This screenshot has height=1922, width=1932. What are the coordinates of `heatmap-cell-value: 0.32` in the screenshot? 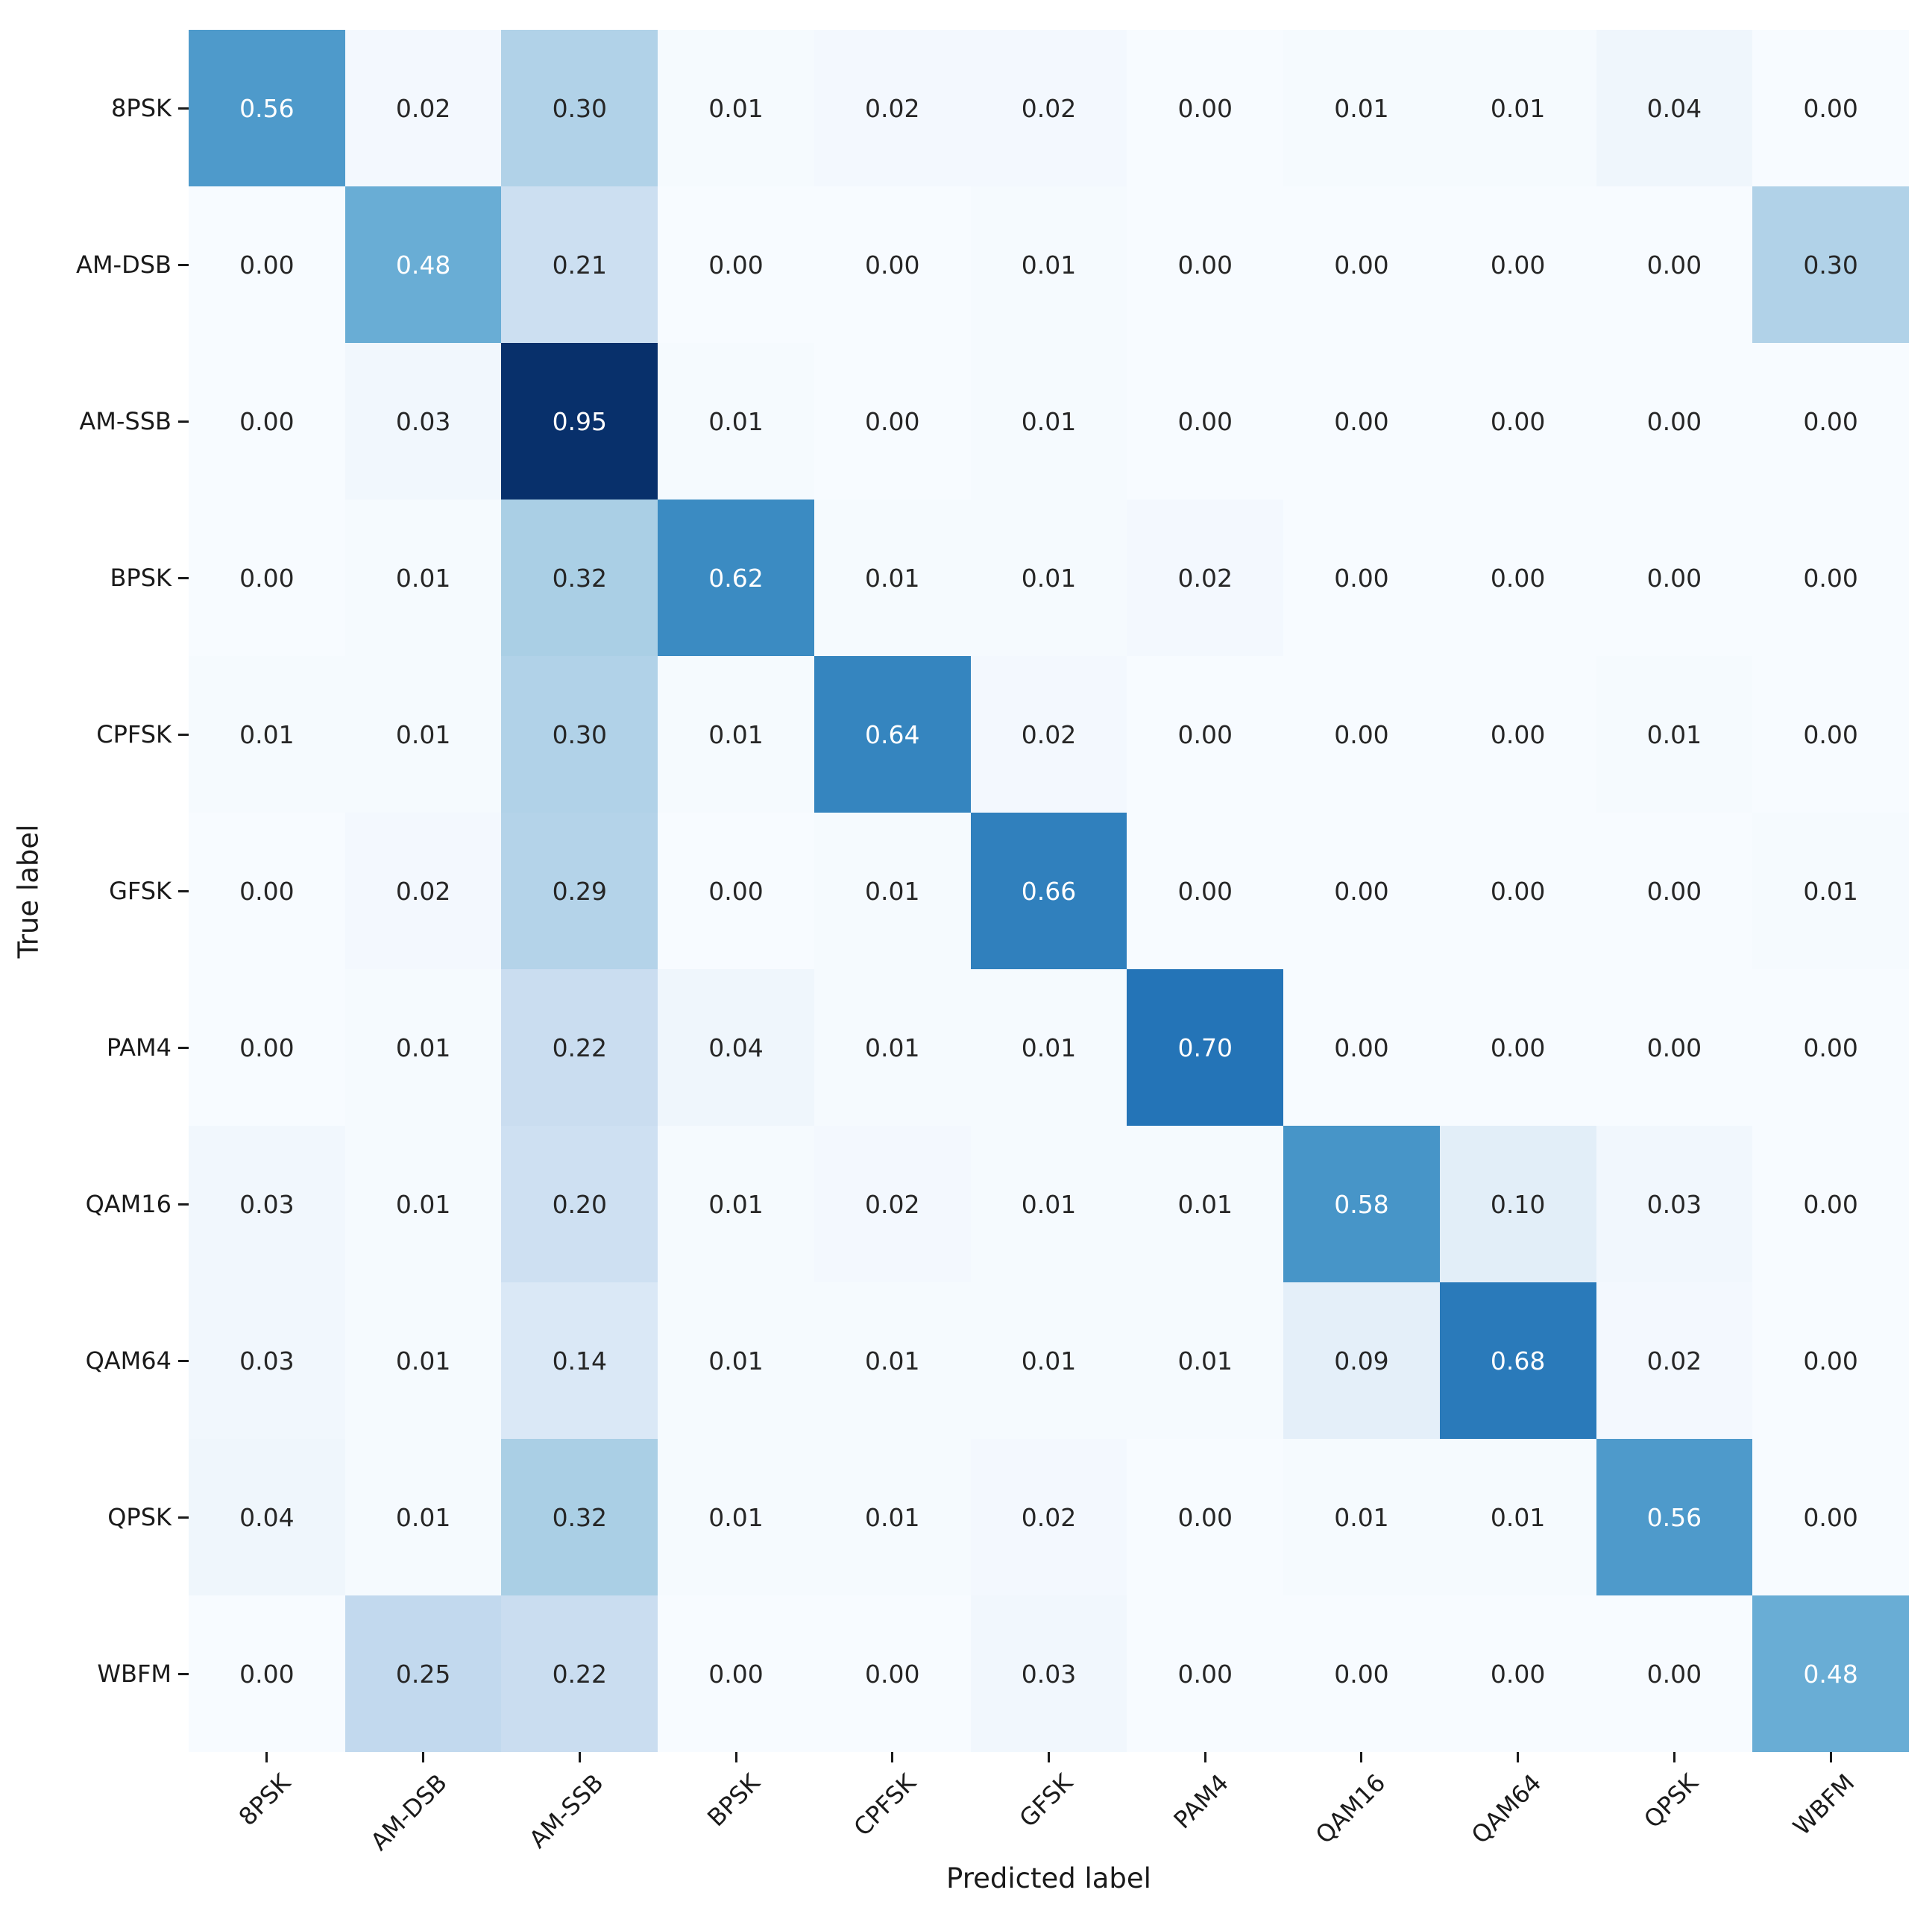 It's located at (580, 578).